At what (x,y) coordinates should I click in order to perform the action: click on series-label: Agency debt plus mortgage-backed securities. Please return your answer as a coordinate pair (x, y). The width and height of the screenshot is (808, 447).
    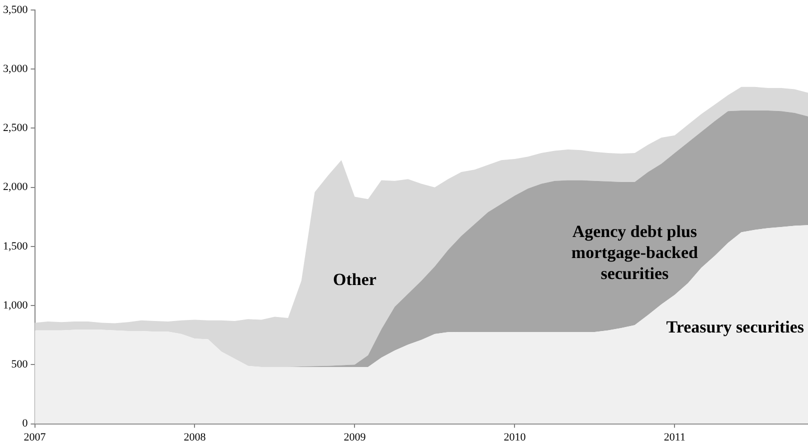
    Looking at the image, I should click on (634, 252).